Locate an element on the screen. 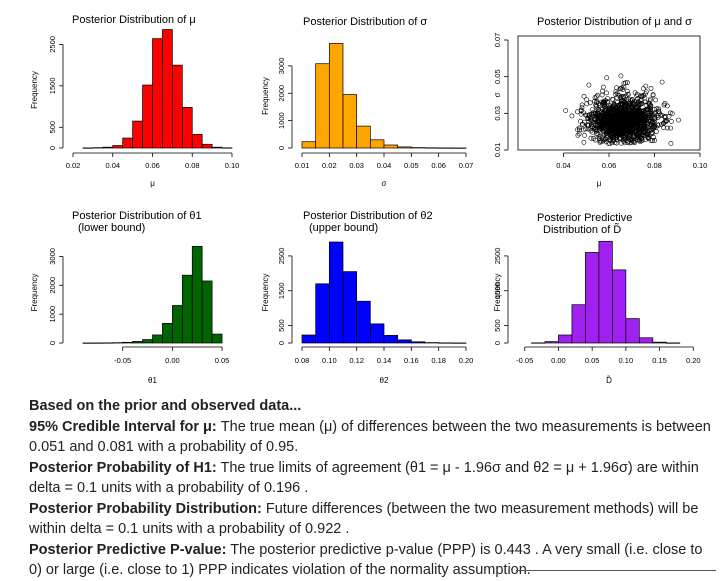  x-axis-label: D̃ is located at coordinates (609, 380).